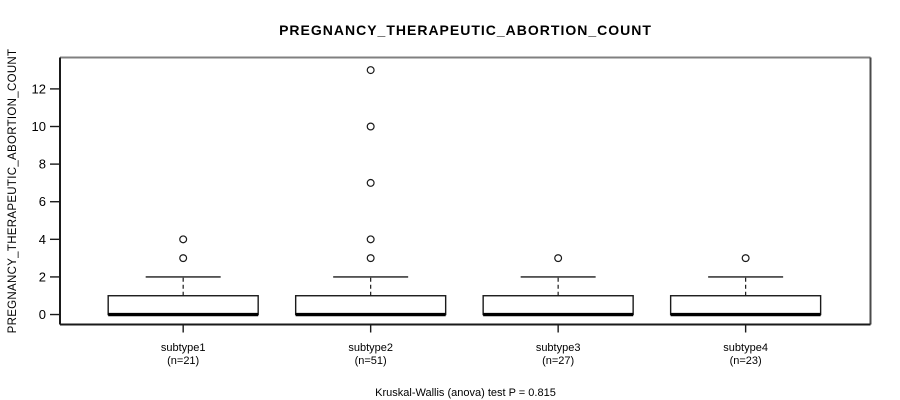 The image size is (900, 400). What do you see at coordinates (558, 361) in the screenshot?
I see `group-n-count: (n=27)` at bounding box center [558, 361].